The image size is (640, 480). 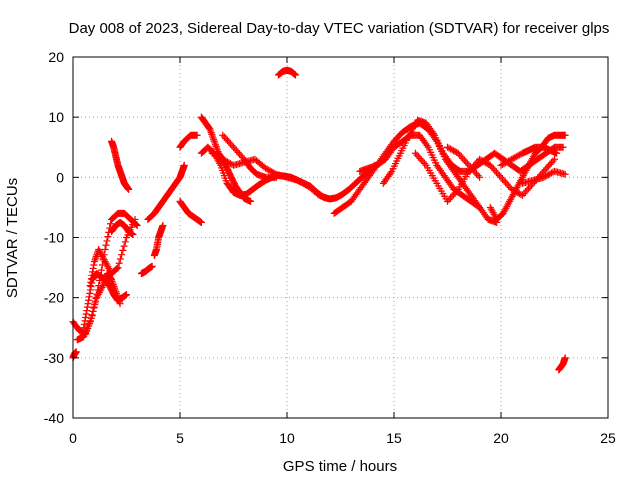 I want to click on y-tick-label: 20, so click(x=56, y=57).